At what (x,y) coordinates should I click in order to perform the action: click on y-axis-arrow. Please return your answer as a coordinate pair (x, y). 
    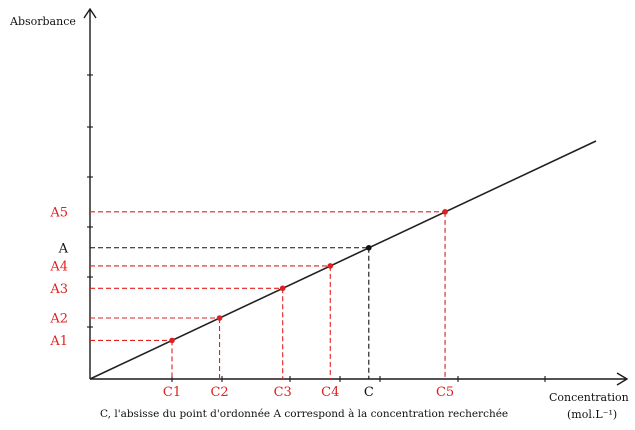
    Looking at the image, I should click on (90, 13).